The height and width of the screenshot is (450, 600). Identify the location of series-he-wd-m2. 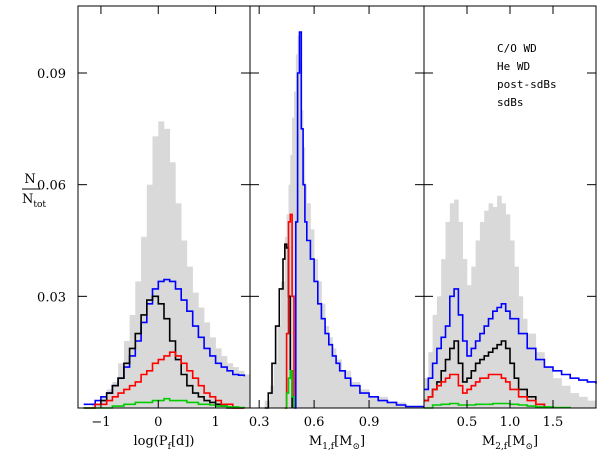
(485, 374).